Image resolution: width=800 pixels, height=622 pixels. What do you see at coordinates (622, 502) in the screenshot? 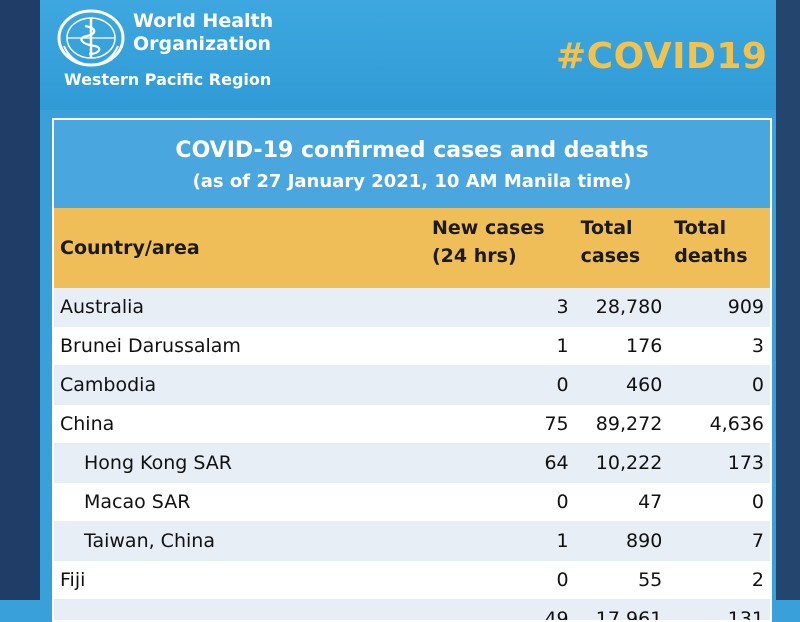
I see `total-cases-cell: 47` at bounding box center [622, 502].